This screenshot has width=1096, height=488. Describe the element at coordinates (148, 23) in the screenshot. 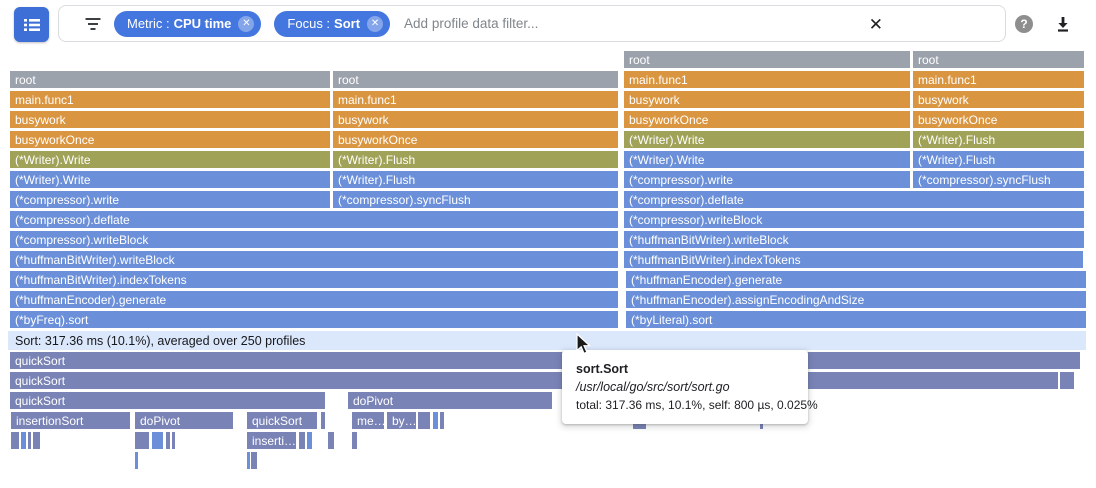

I see `chip-prefix: Metric :` at that location.